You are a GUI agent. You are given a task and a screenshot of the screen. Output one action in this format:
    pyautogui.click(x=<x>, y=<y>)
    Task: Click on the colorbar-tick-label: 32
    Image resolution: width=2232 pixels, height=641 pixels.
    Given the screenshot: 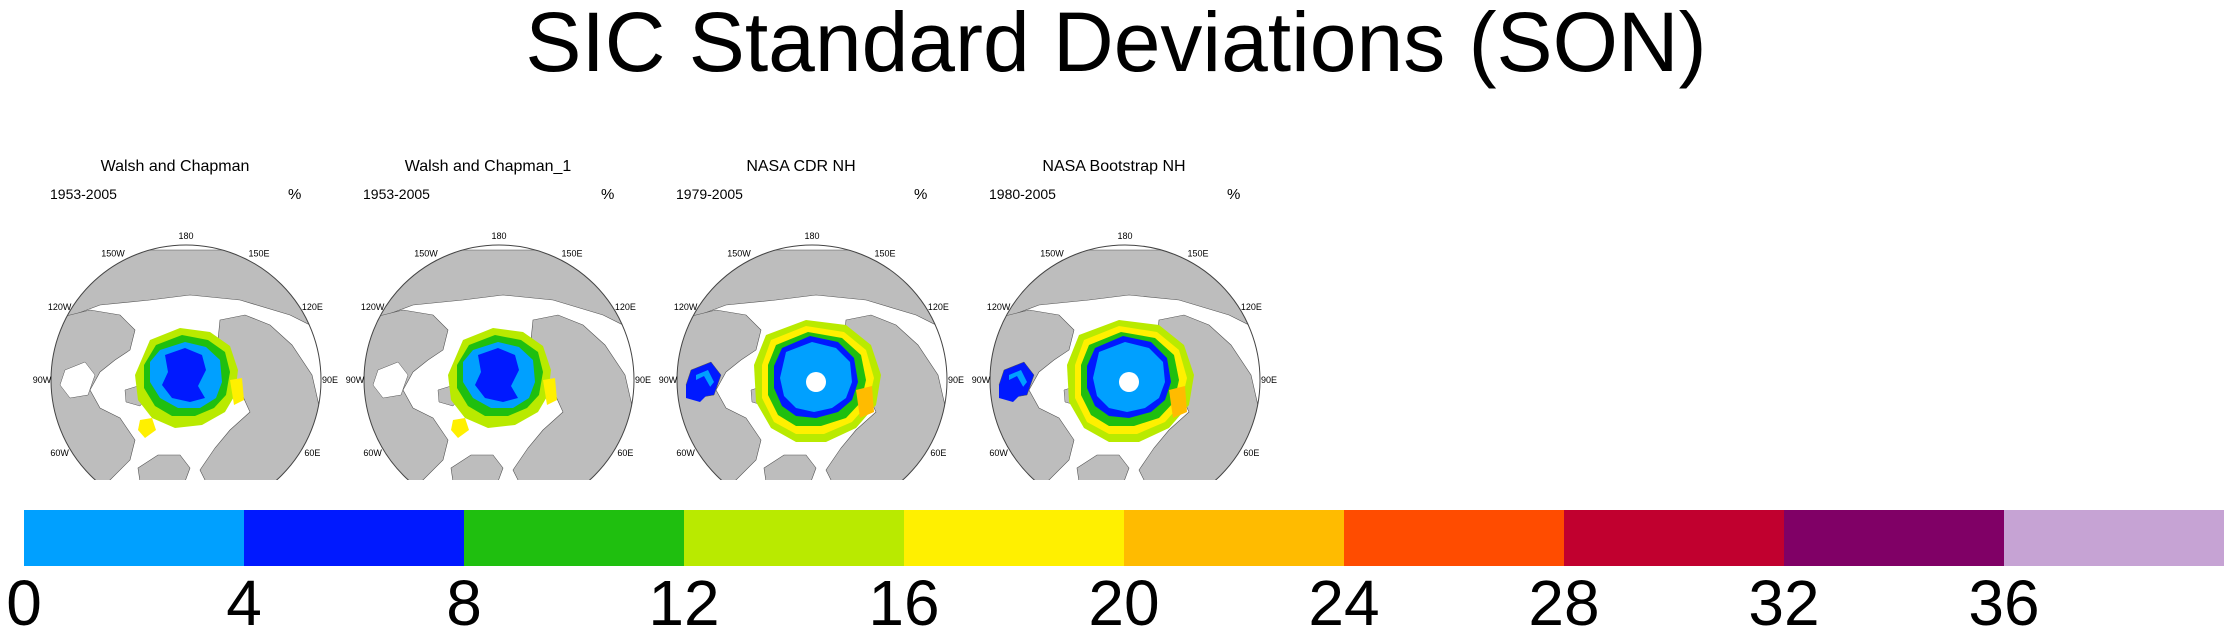 What is the action you would take?
    pyautogui.click(x=1784, y=603)
    